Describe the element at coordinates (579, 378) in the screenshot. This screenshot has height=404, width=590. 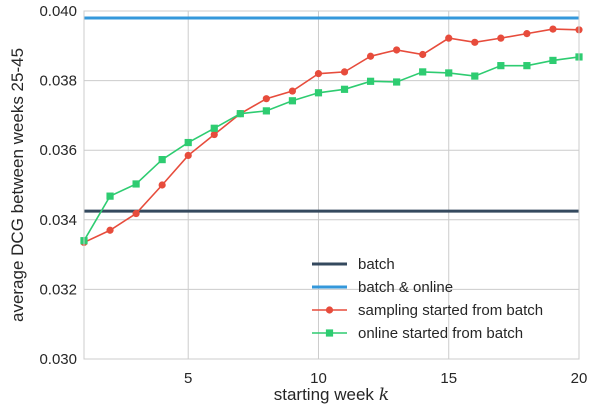
I see `x-tick-label: 20` at that location.